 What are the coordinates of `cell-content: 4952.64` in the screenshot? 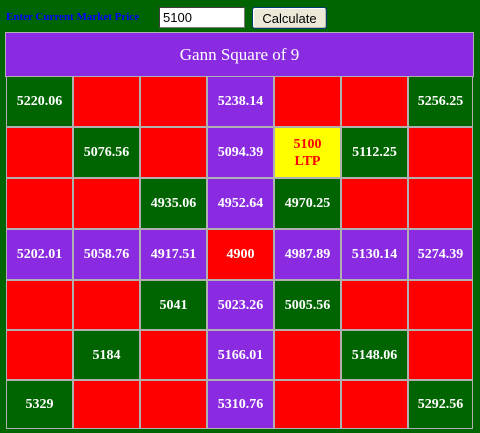 It's located at (241, 203).